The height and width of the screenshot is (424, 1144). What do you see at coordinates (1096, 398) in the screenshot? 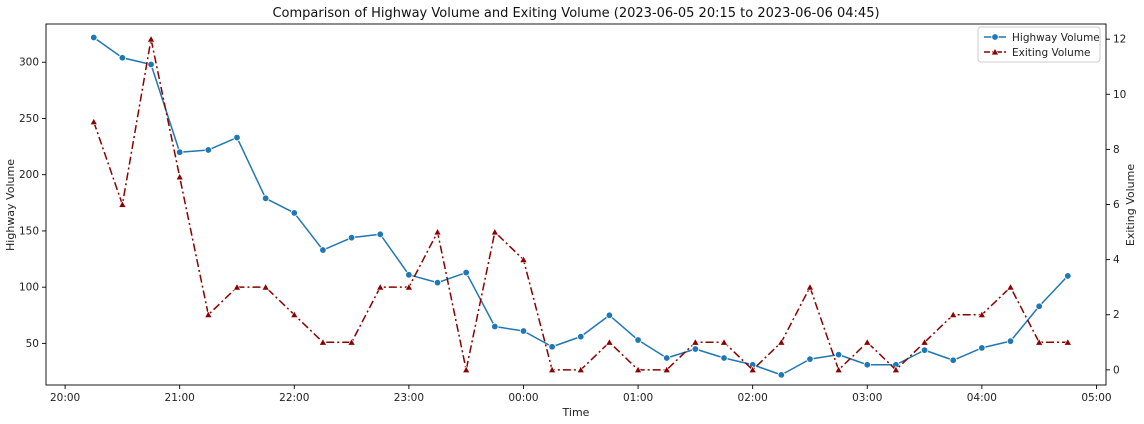
I see `x-tick-label: 05:00` at bounding box center [1096, 398].